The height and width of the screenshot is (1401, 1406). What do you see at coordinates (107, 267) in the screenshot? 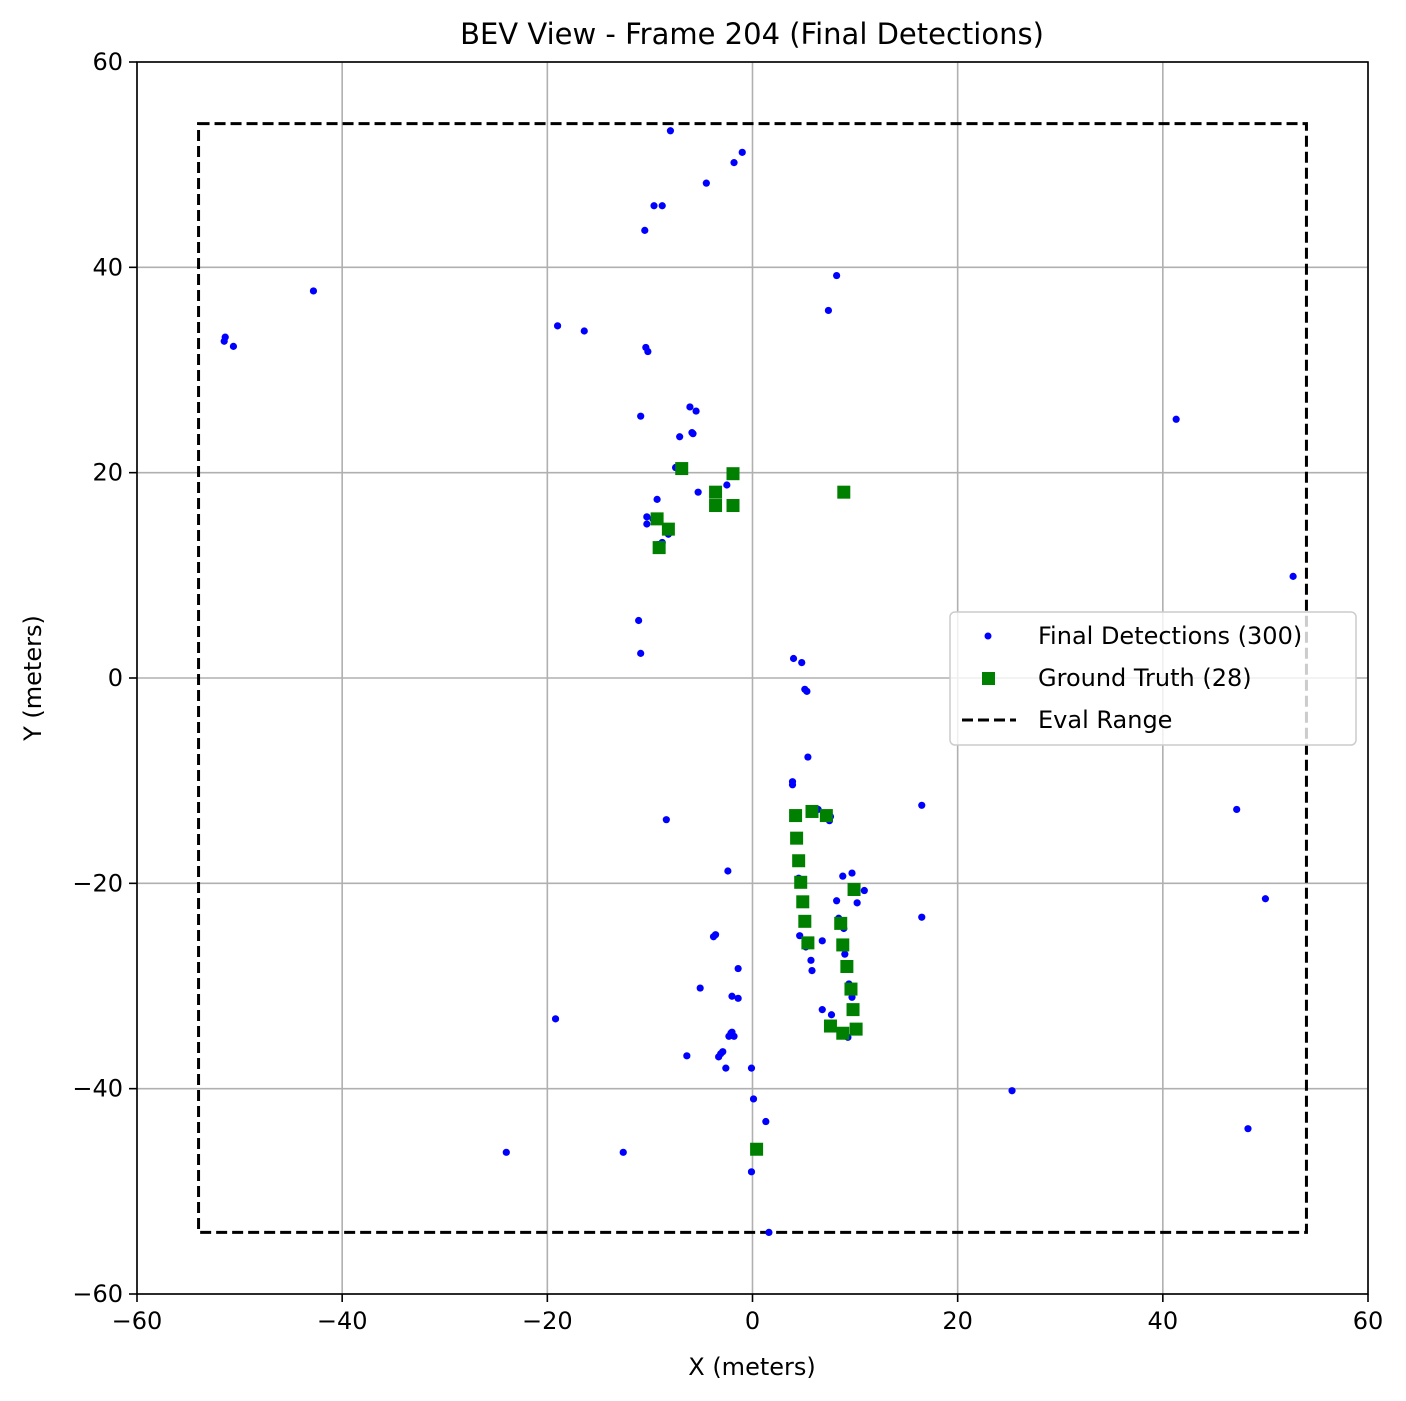
I see `y-tick-label: 40` at bounding box center [107, 267].